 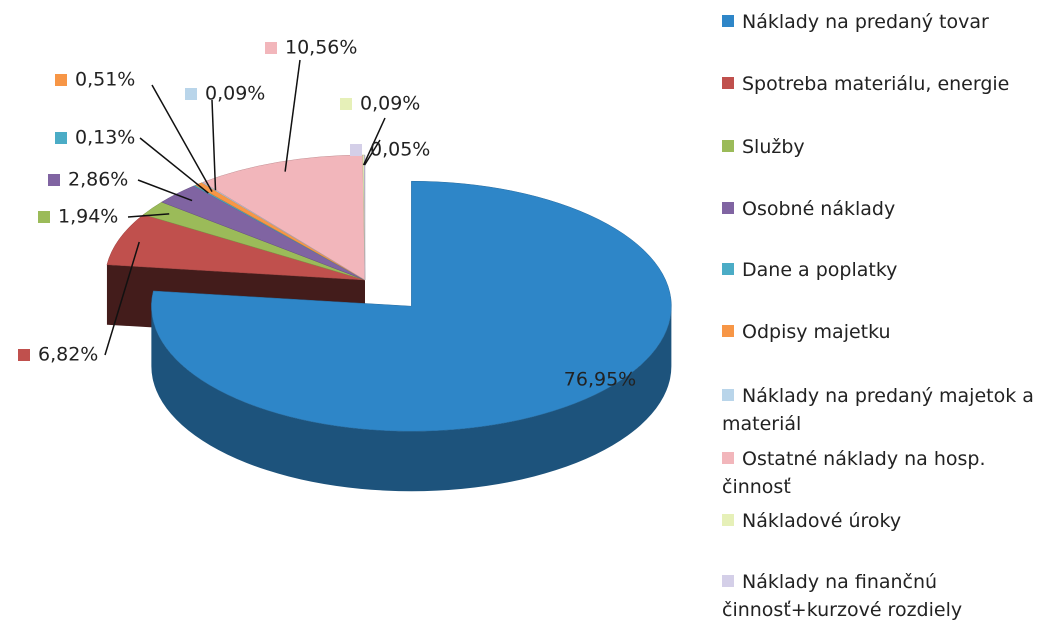 I want to click on legend-item: Náklady na predaný tovar, so click(x=889, y=22).